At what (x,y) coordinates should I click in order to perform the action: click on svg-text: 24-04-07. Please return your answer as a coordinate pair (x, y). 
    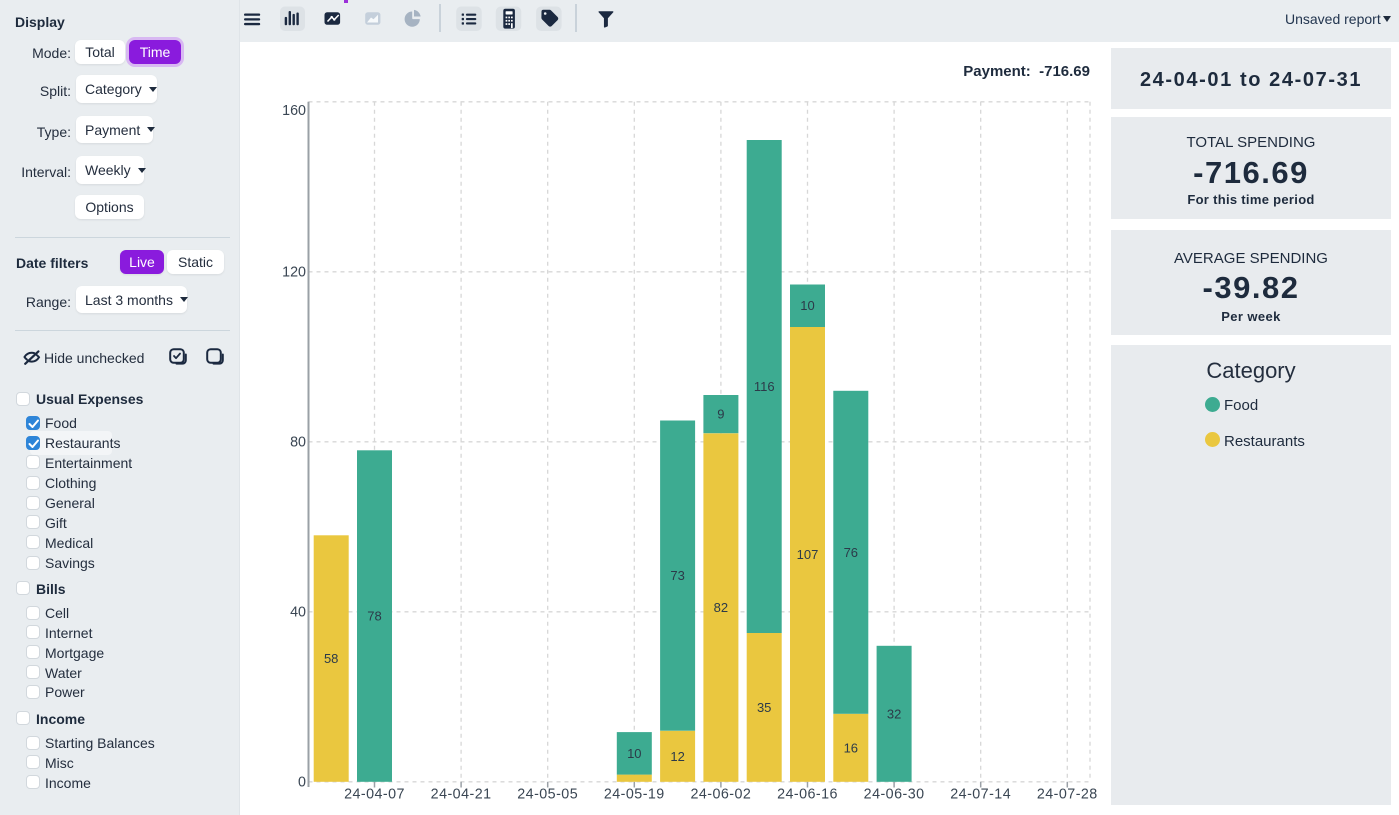
    Looking at the image, I should click on (374, 795).